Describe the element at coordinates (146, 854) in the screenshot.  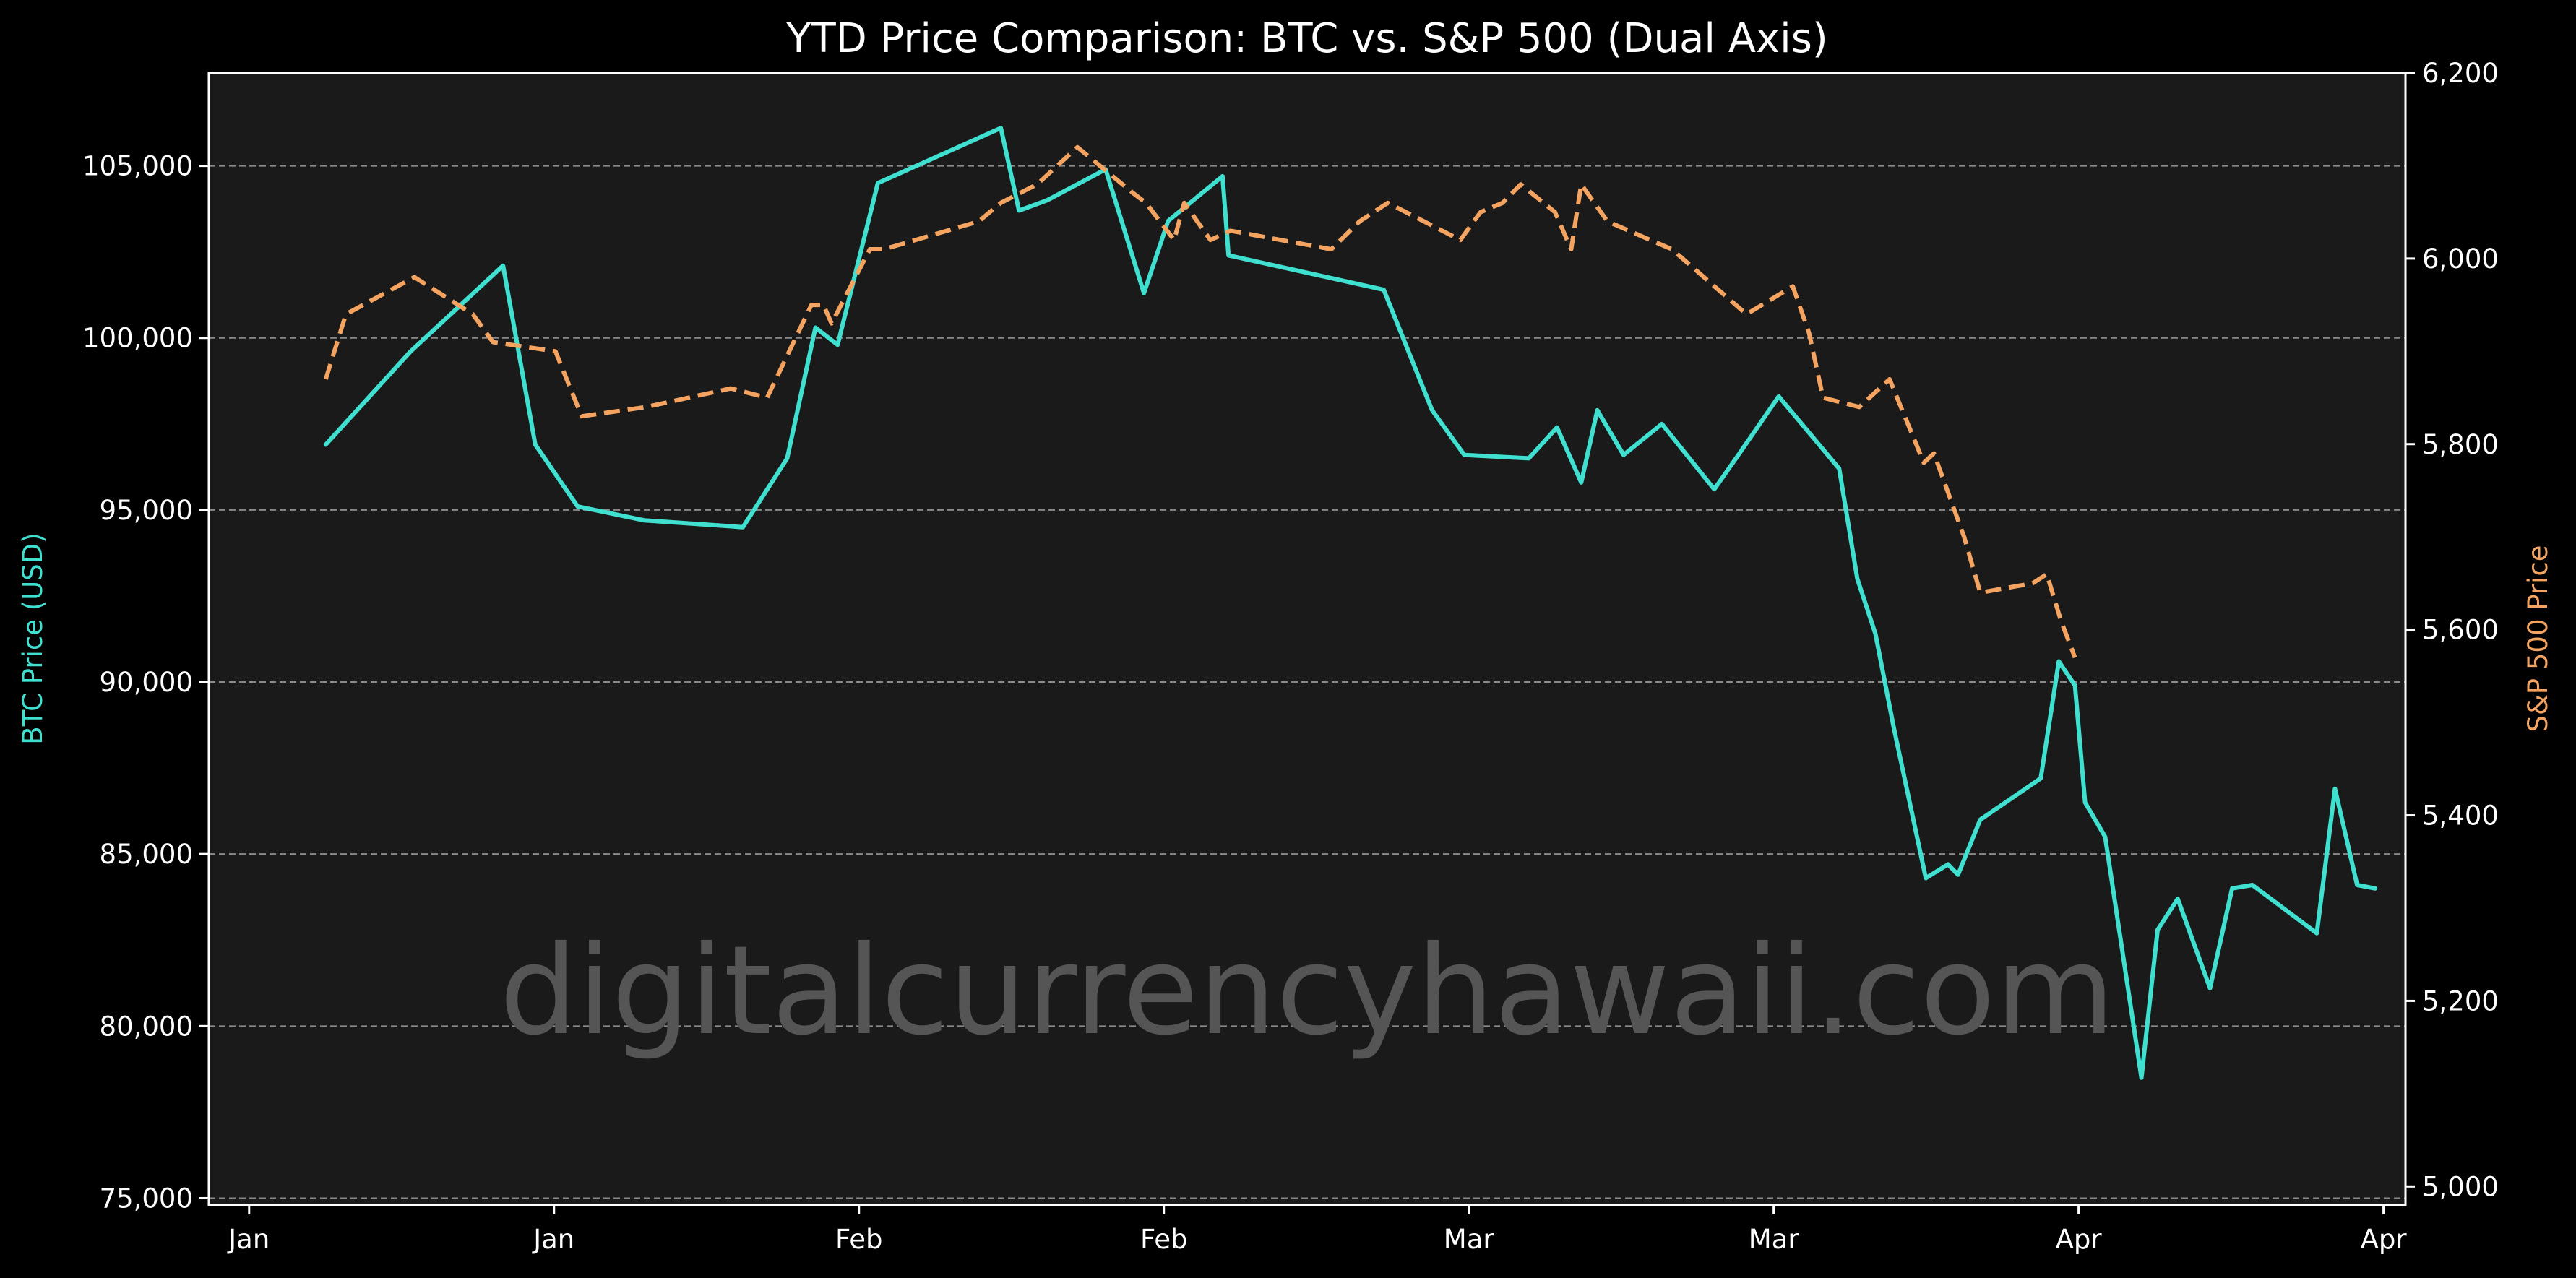
I see `y-tick-label-left: 85,000` at that location.